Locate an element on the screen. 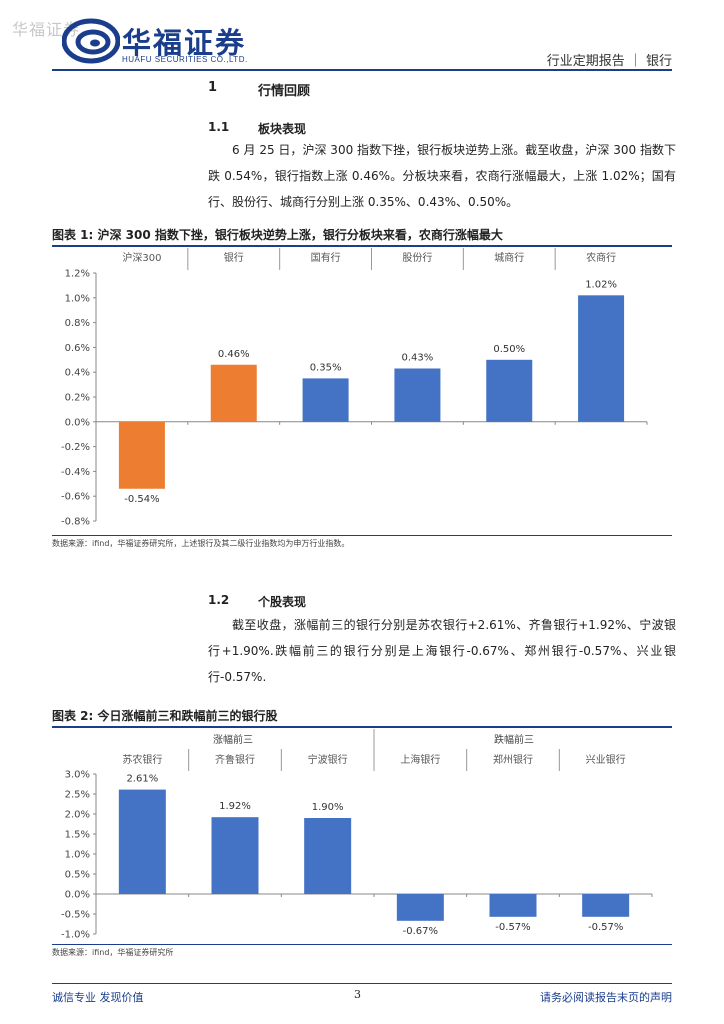 Image resolution: width=724 pixels, height=1024 pixels. logo-name-en: HUAFU SECURITIES CO.,LTD. is located at coordinates (185, 59).